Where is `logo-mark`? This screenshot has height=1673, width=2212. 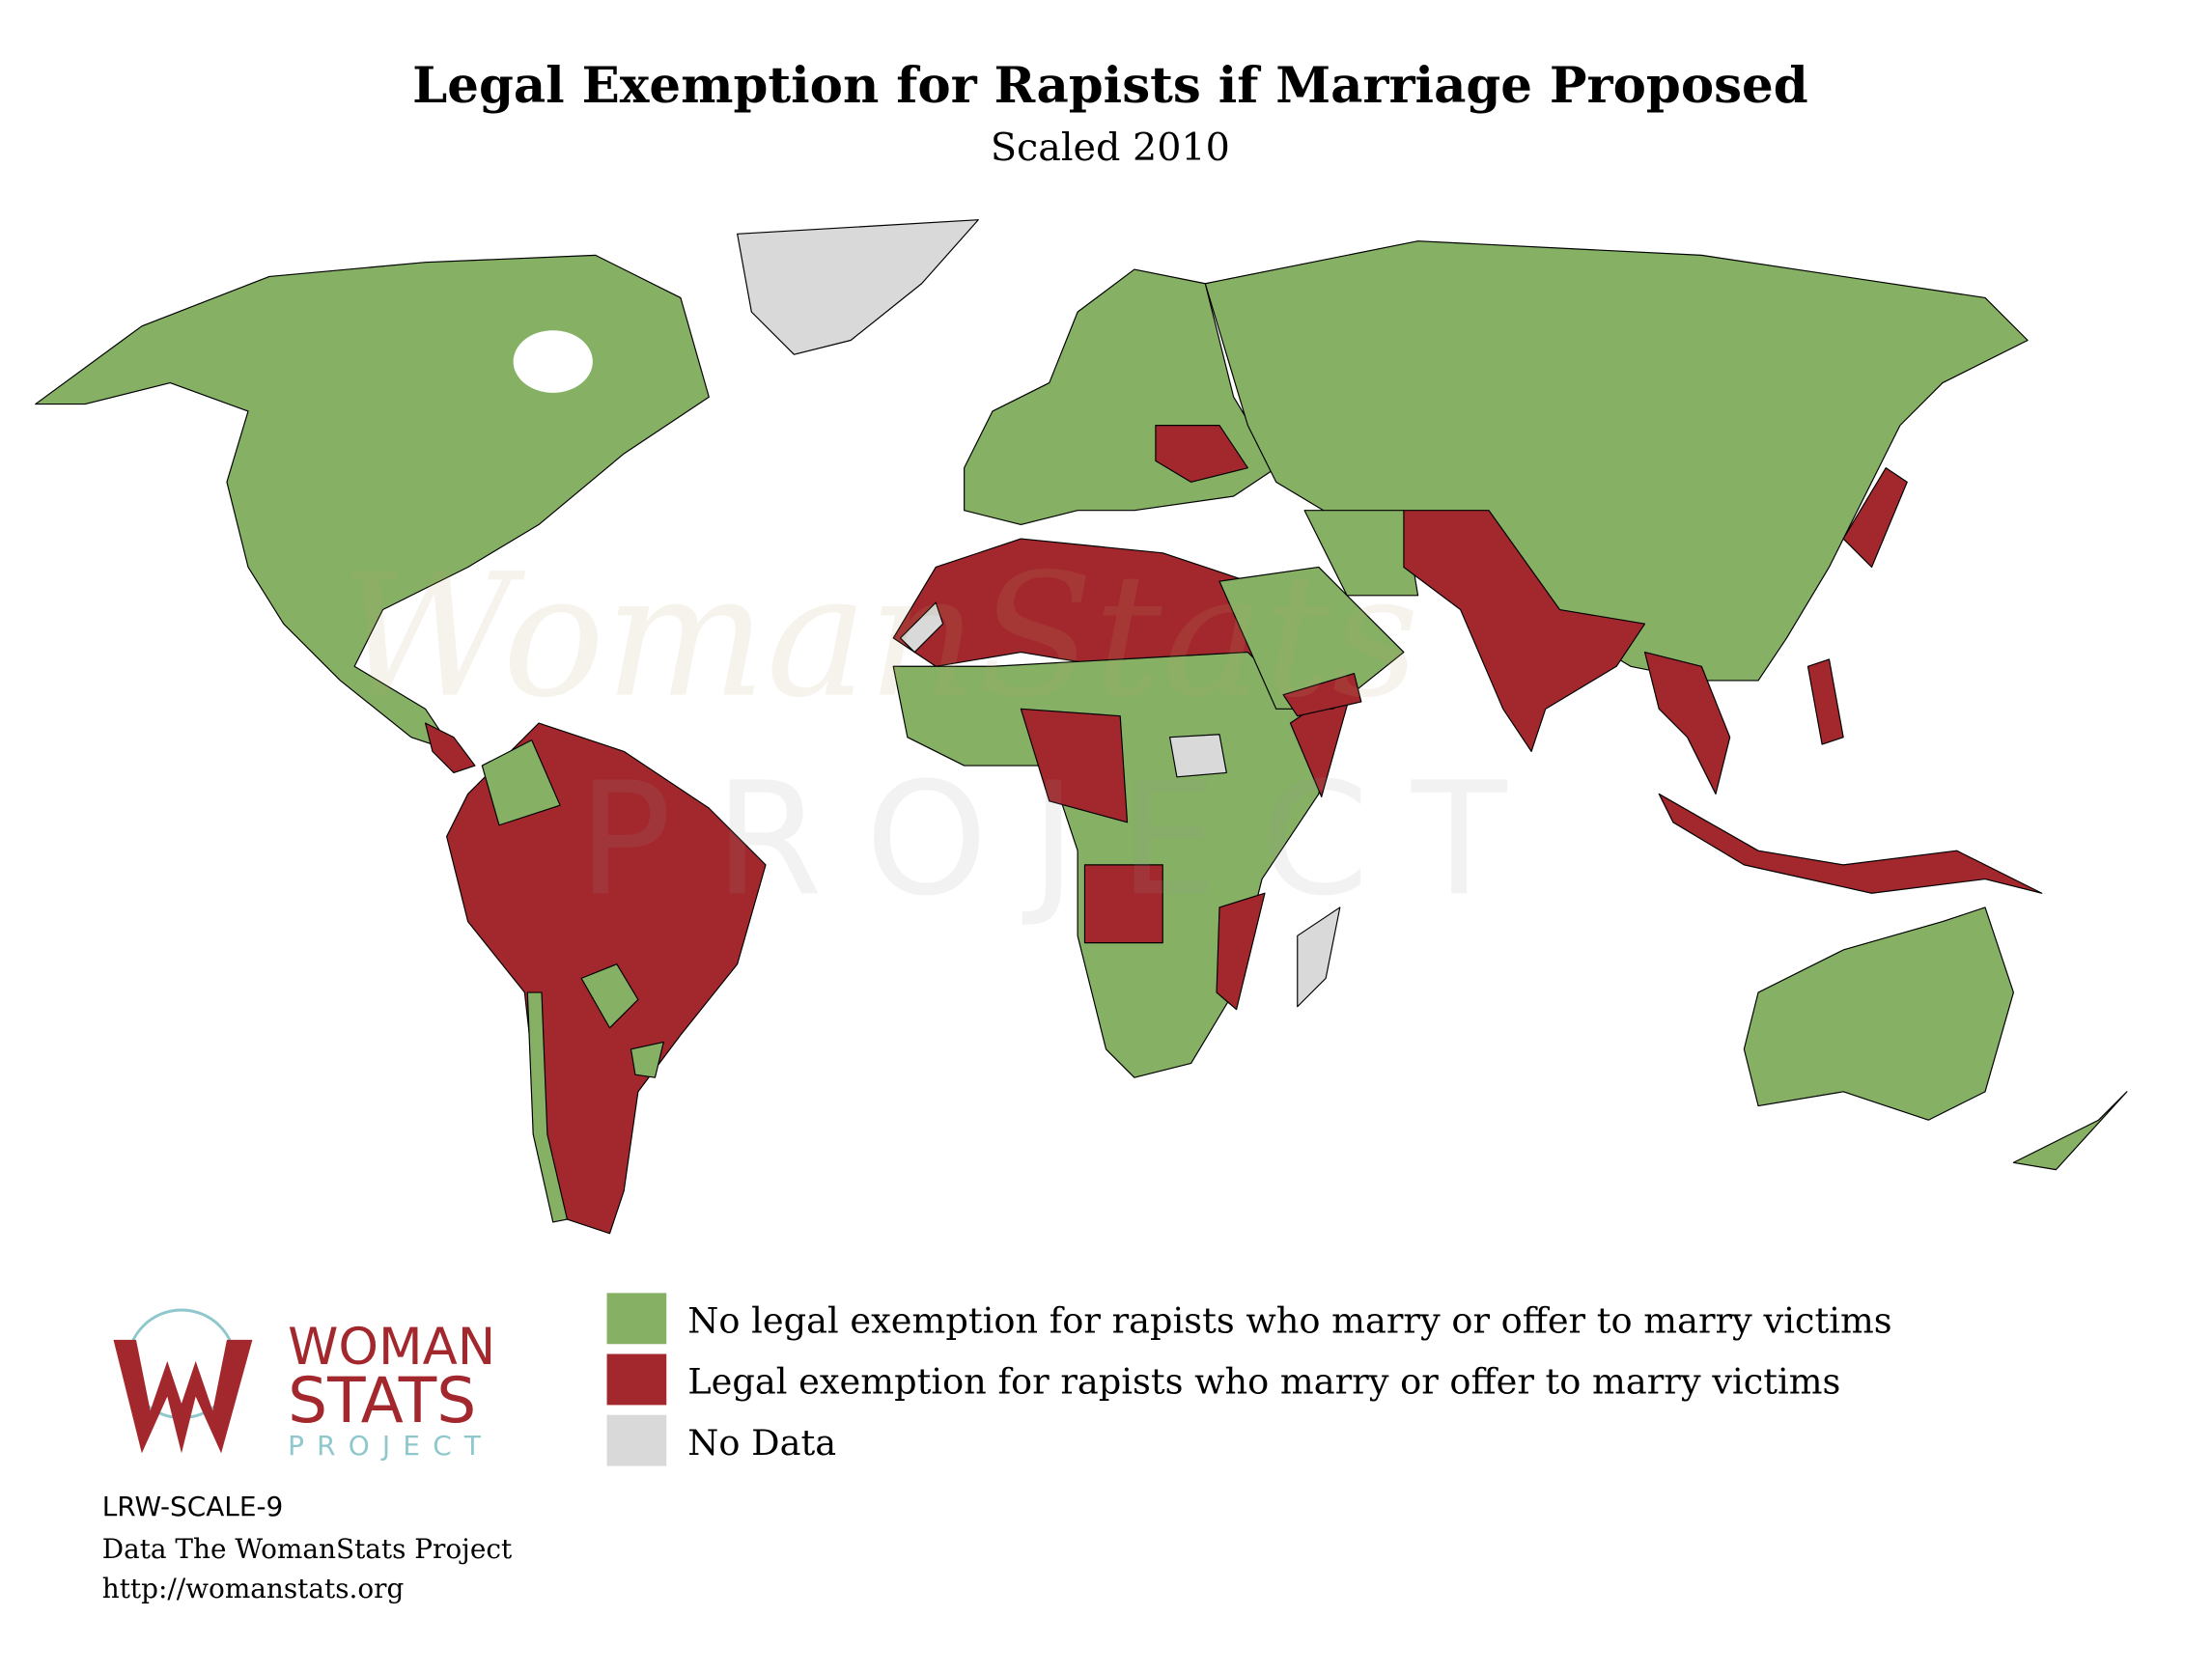
logo-mark is located at coordinates (183, 1396).